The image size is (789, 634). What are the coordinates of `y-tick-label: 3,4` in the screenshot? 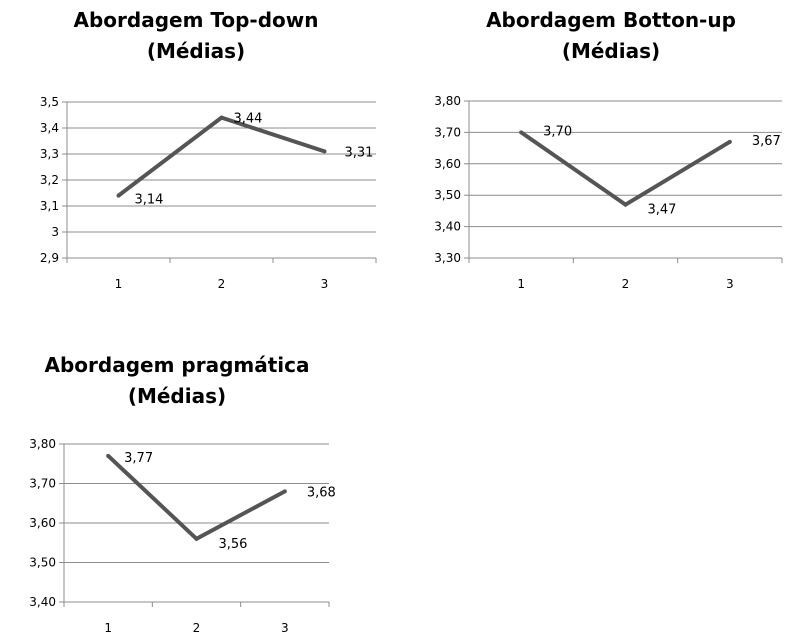 It's located at (49, 128).